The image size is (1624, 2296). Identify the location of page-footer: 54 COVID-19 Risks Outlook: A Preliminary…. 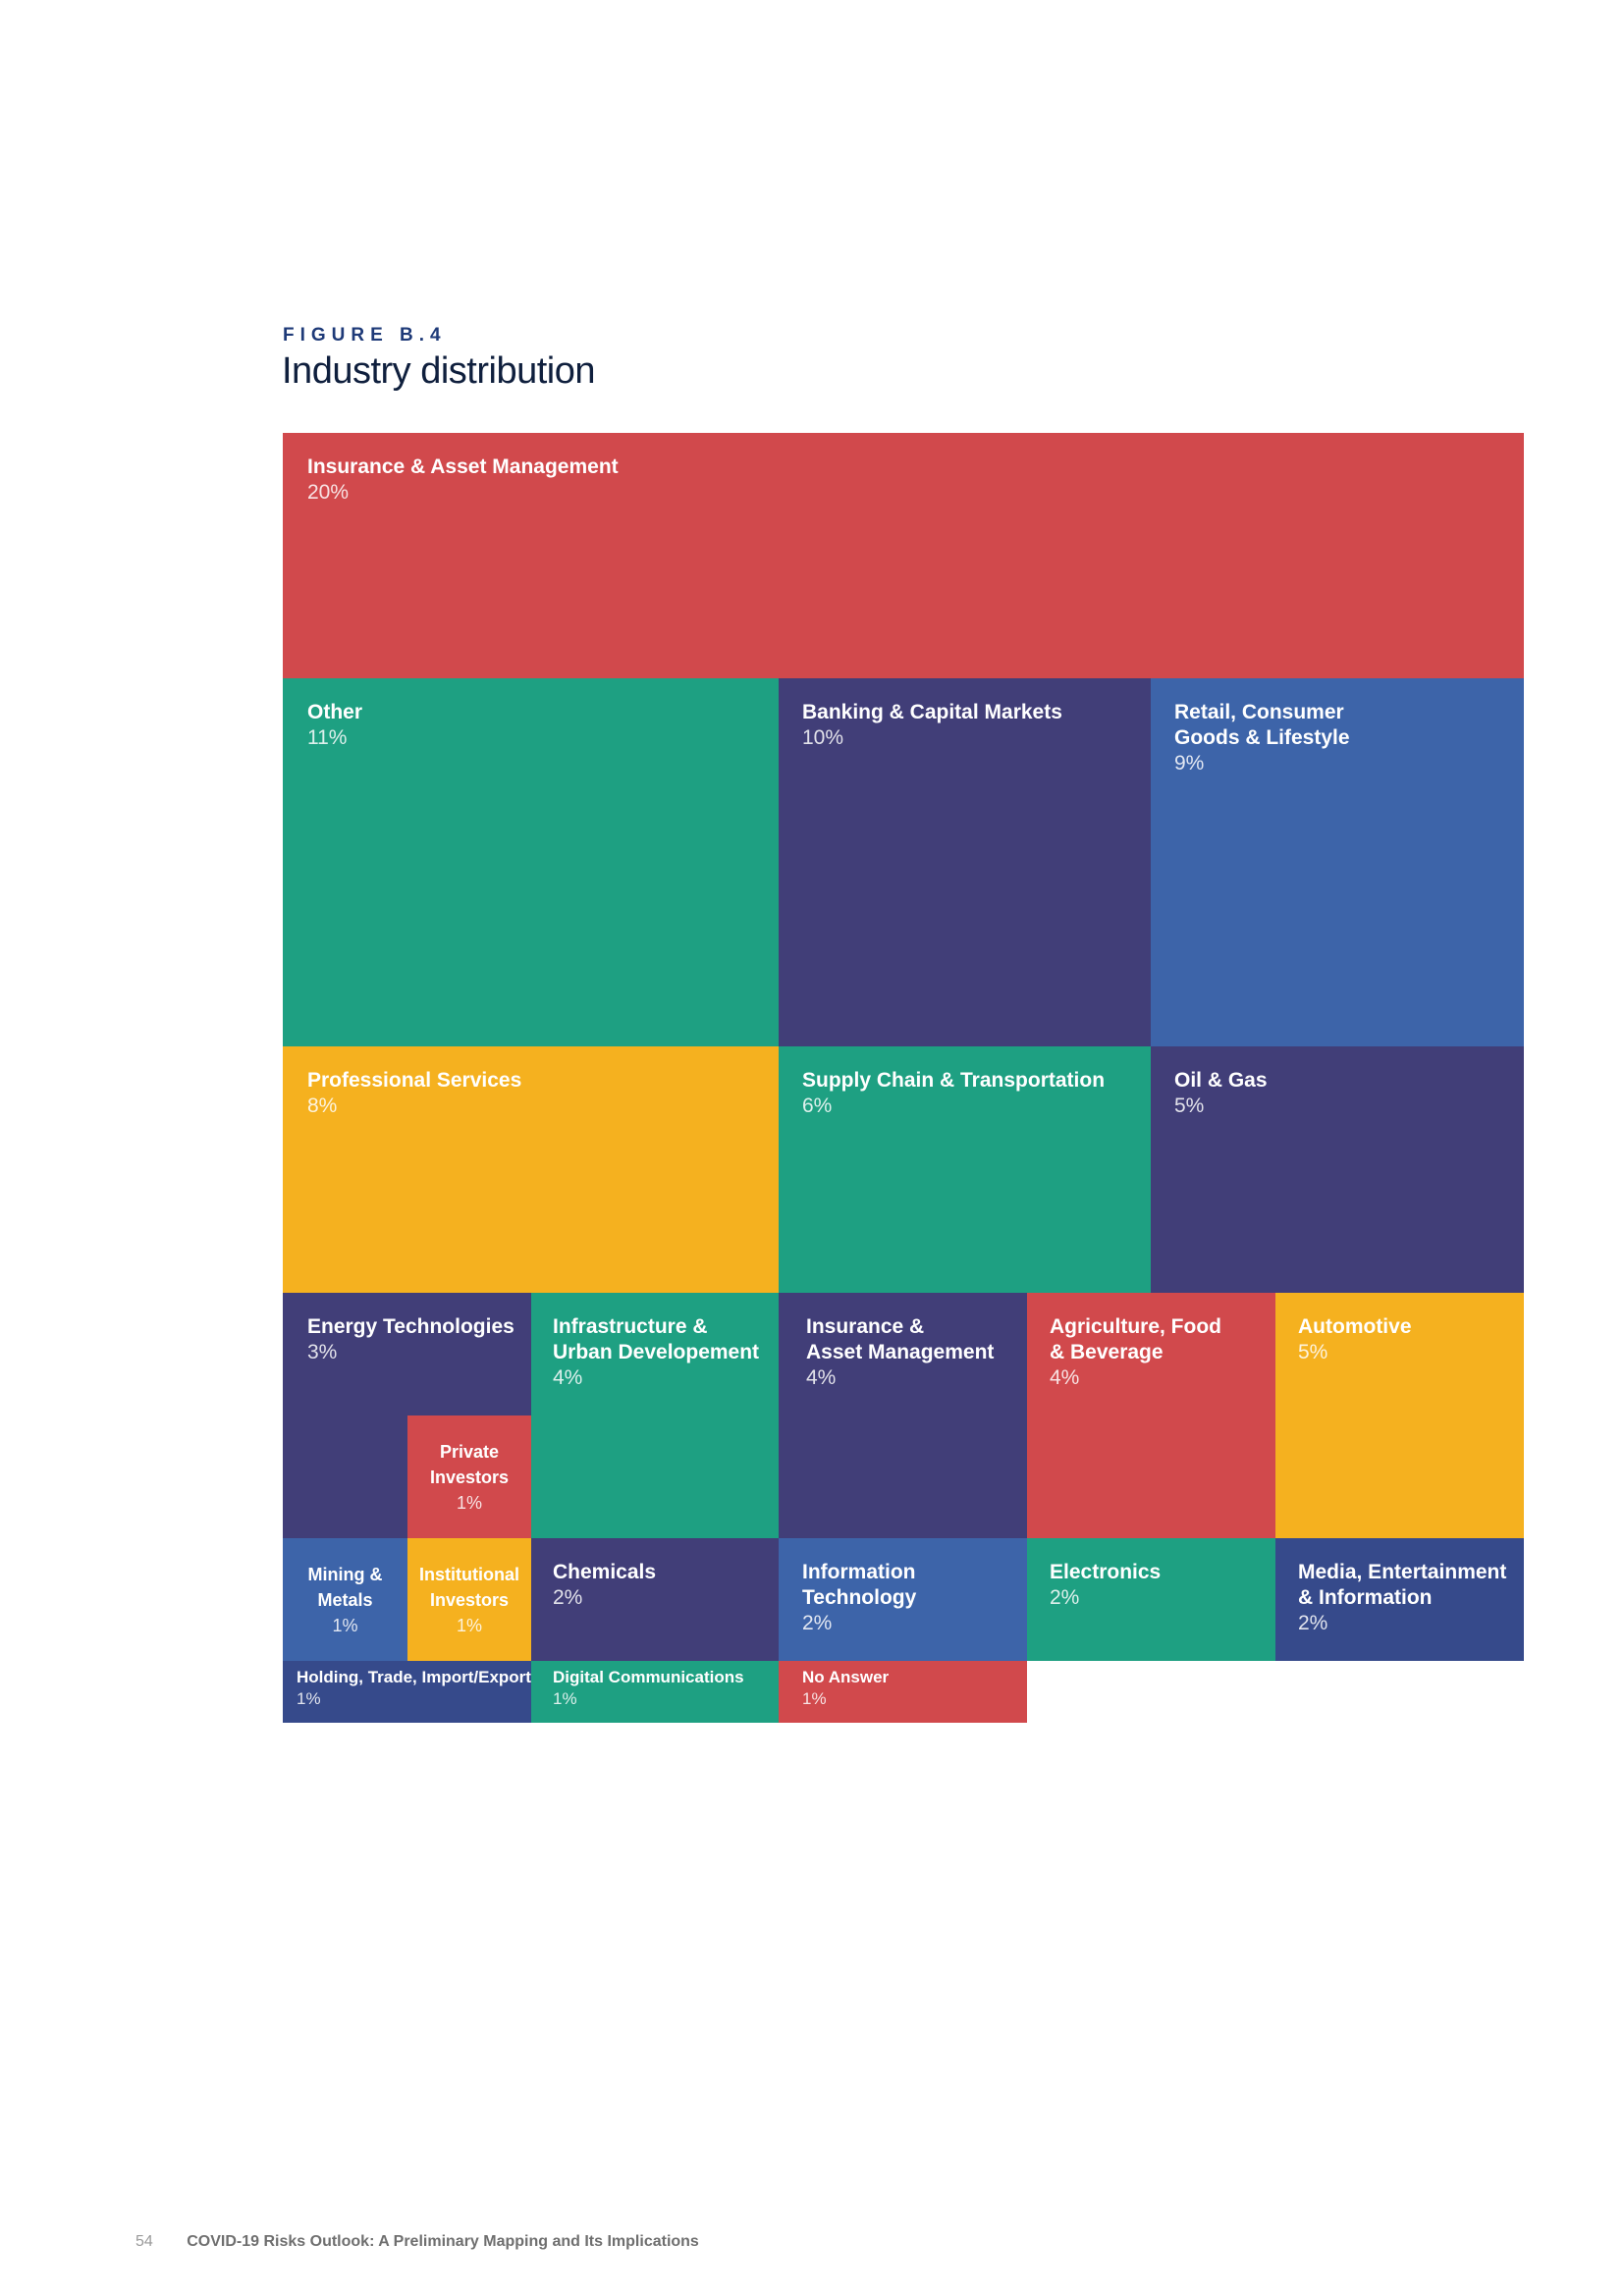
(417, 2242).